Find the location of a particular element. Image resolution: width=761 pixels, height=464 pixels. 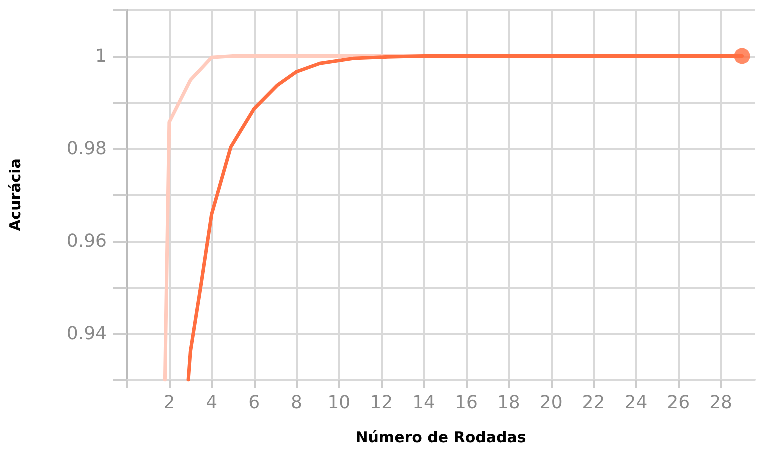

x-axis-title: Número de Rodadas is located at coordinates (441, 437).